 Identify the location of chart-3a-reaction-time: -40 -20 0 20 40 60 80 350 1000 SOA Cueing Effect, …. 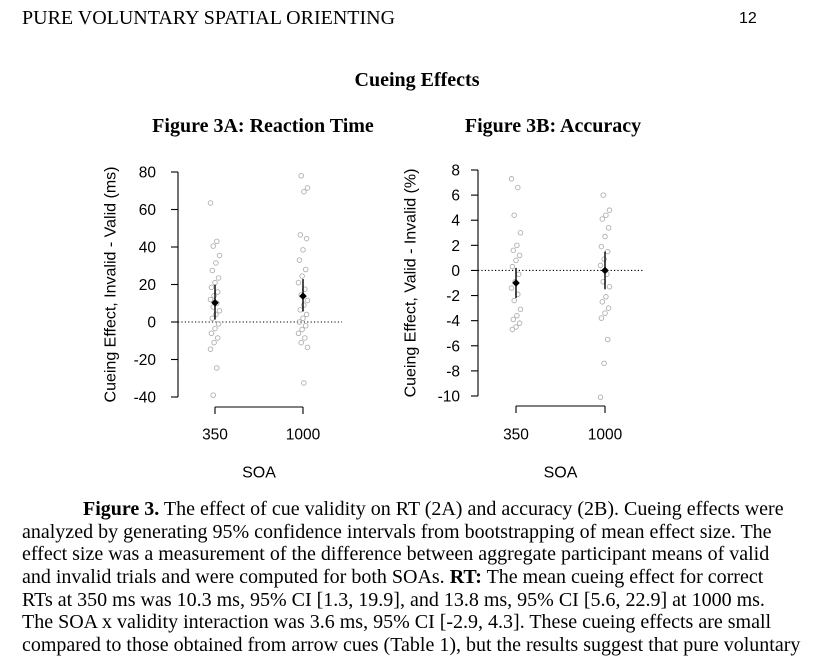
(222, 323).